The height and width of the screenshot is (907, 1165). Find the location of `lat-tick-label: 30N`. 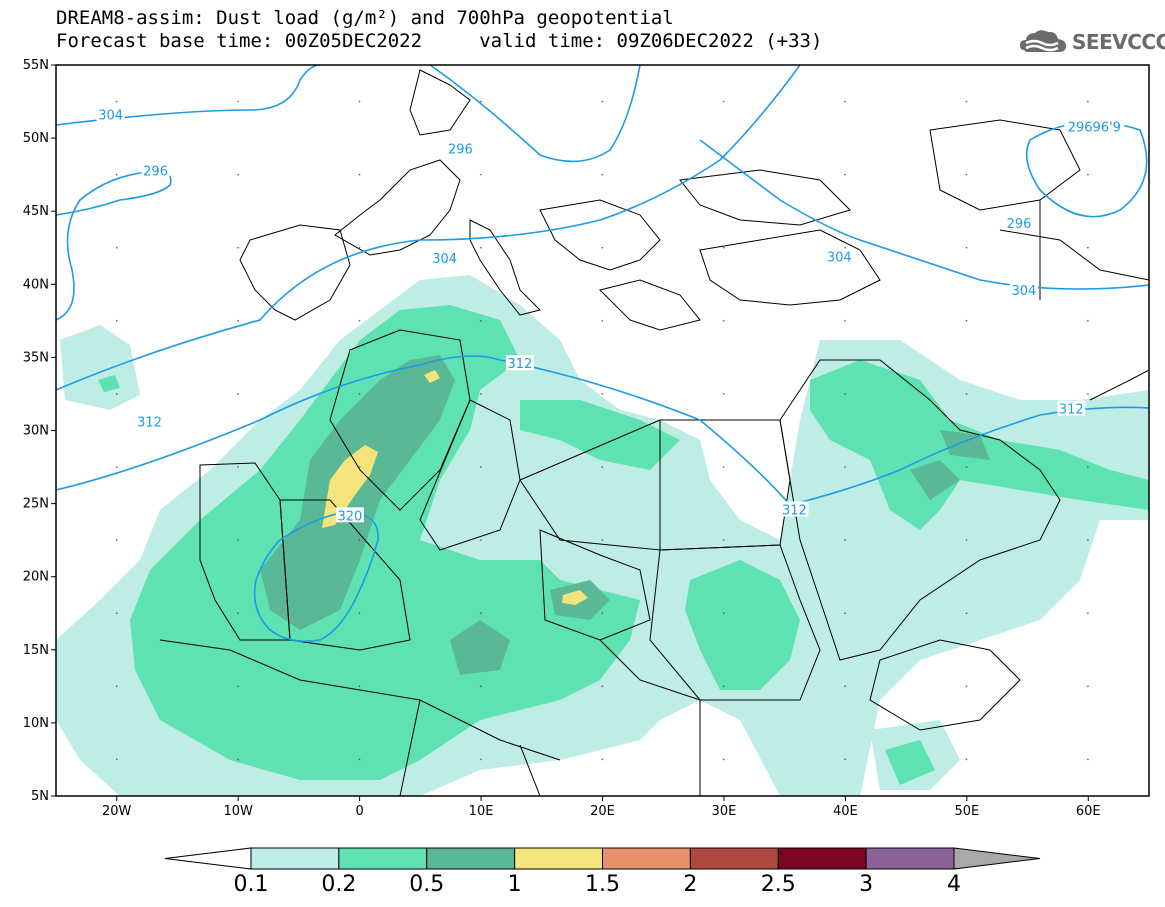

lat-tick-label: 30N is located at coordinates (36, 431).